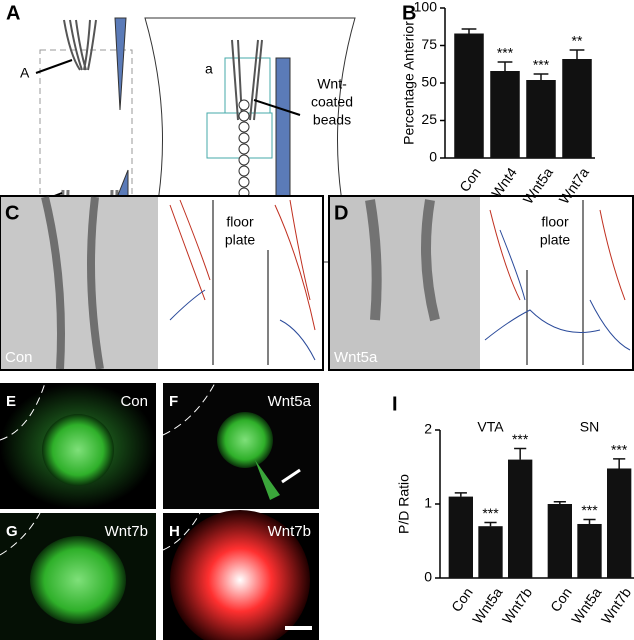  Describe the element at coordinates (429, 44) in the screenshot. I see `y-tick-label: 75` at that location.